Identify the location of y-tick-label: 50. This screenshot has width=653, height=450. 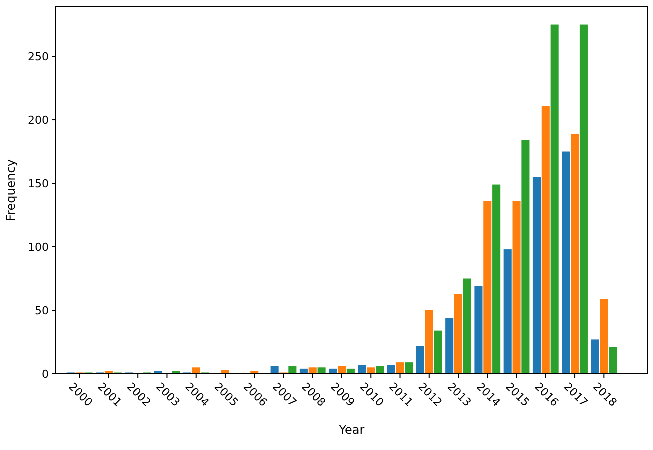
(42, 311).